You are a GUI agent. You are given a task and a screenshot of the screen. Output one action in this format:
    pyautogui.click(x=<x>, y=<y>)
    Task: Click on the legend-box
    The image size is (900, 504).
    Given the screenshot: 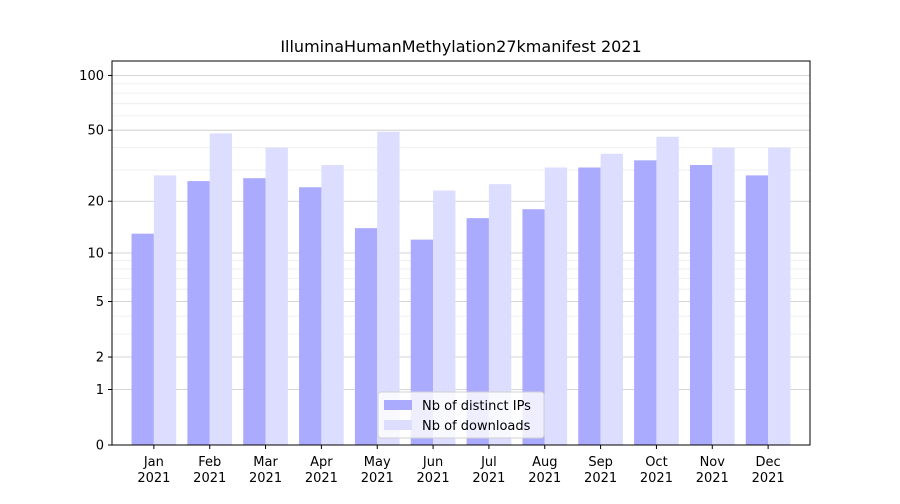 What is the action you would take?
    pyautogui.click(x=461, y=415)
    